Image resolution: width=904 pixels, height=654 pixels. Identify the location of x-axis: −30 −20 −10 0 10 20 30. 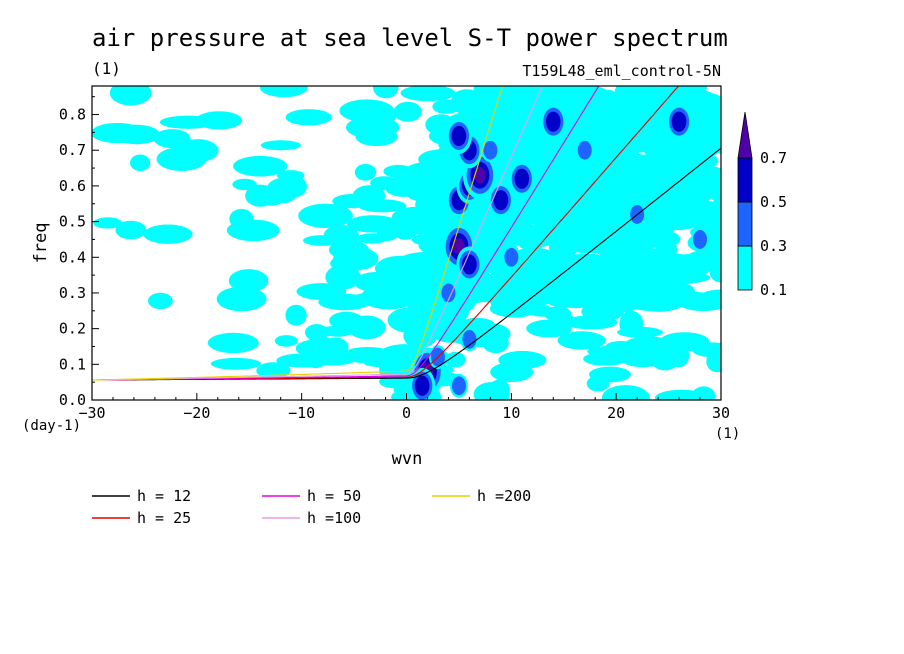
(404, 407).